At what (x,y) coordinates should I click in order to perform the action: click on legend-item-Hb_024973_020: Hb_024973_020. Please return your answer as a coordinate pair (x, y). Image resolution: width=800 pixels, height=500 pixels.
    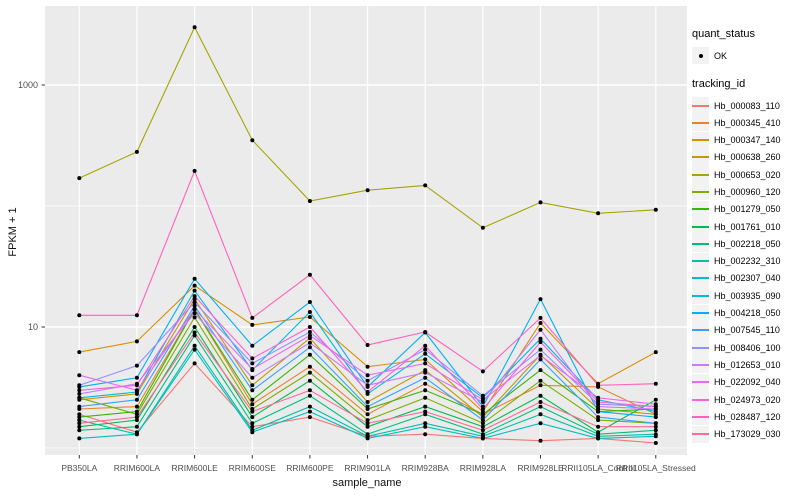
    Looking at the image, I should click on (746, 400).